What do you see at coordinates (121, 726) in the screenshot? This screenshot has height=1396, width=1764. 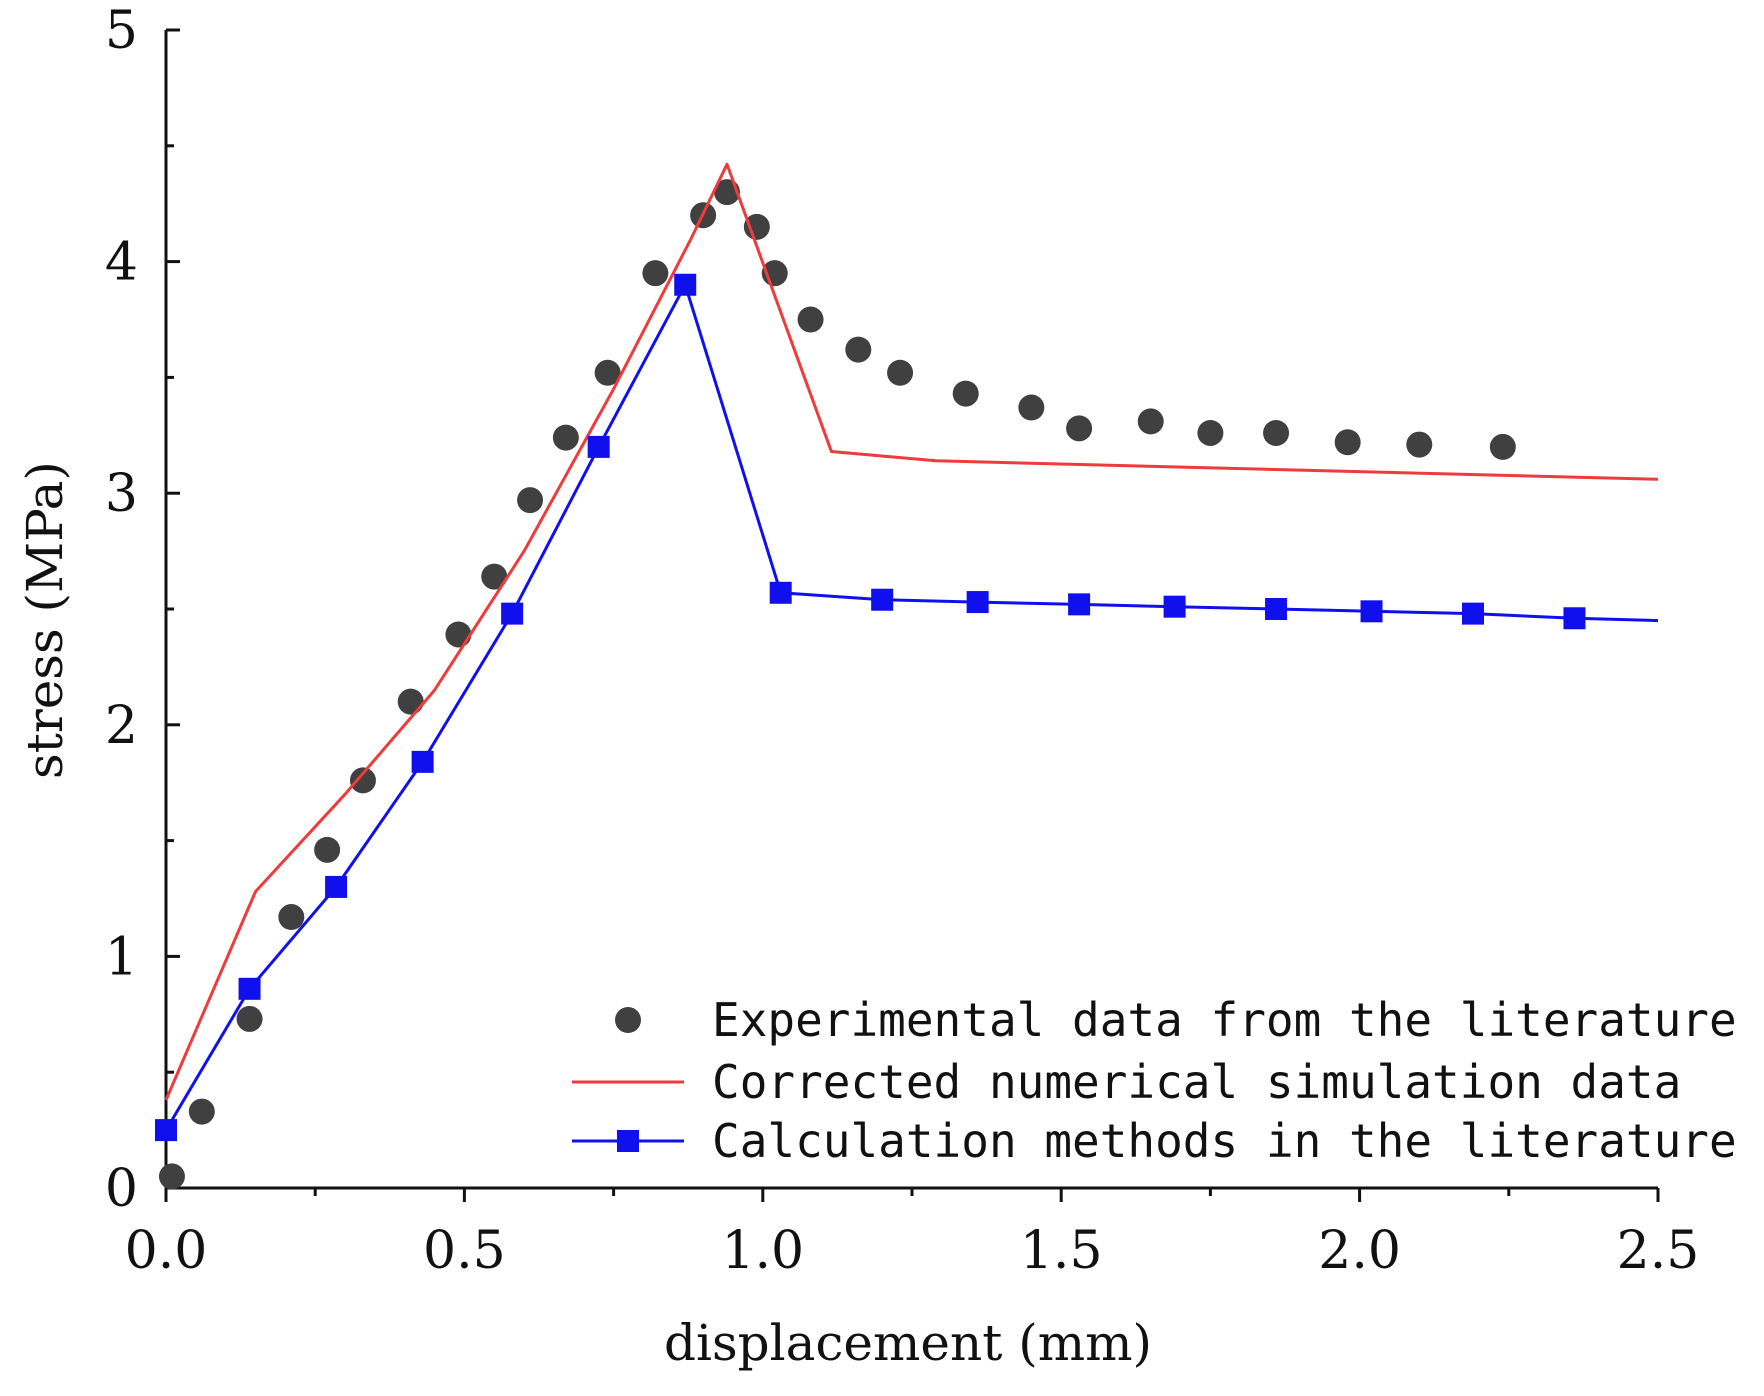 I see `y-tick-label: 2` at bounding box center [121, 726].